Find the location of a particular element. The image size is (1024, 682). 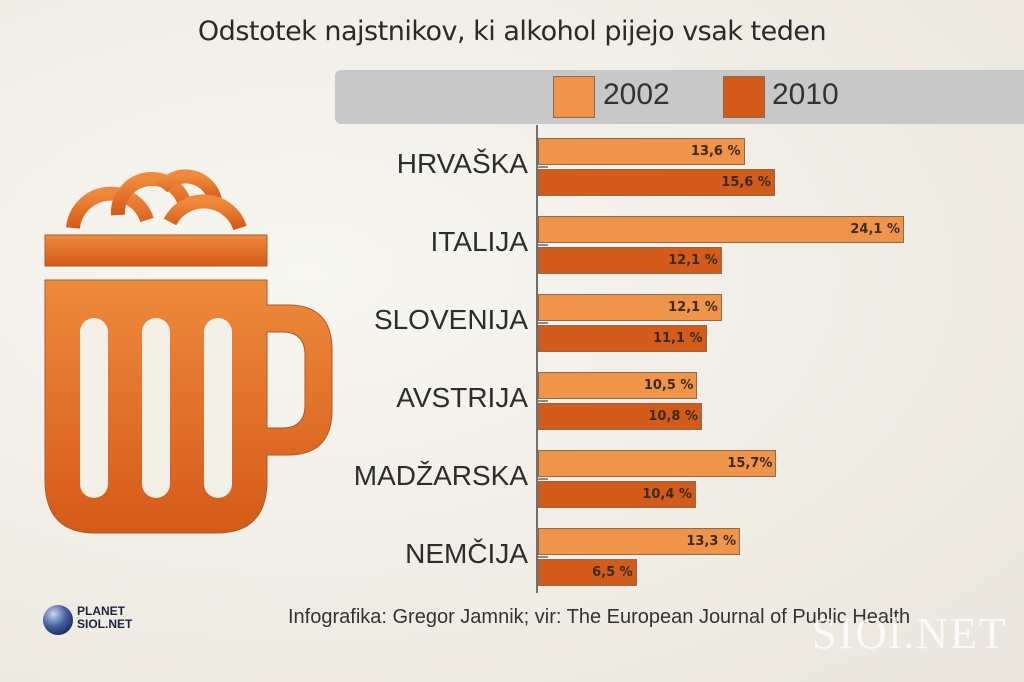

data-label: 15,7% is located at coordinates (750, 463).